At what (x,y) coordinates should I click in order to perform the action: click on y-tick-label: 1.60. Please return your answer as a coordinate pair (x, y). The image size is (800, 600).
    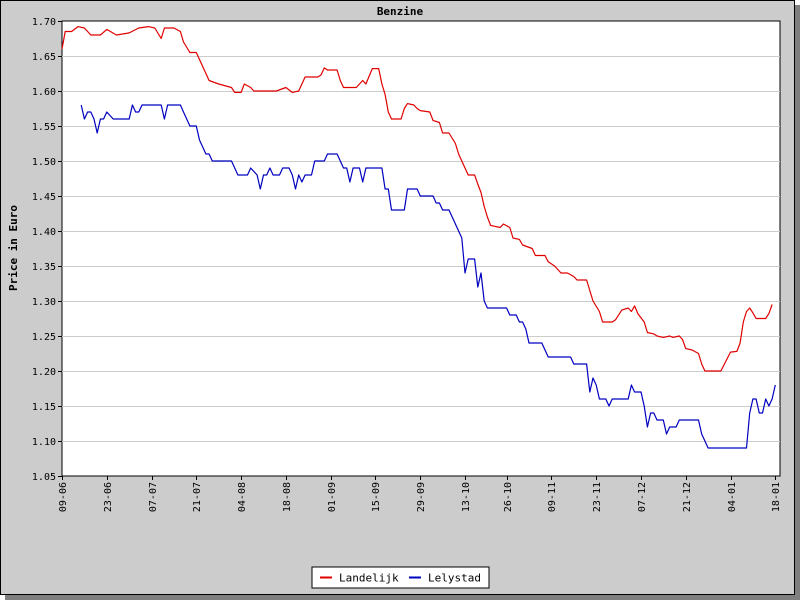
    Looking at the image, I should click on (44, 92).